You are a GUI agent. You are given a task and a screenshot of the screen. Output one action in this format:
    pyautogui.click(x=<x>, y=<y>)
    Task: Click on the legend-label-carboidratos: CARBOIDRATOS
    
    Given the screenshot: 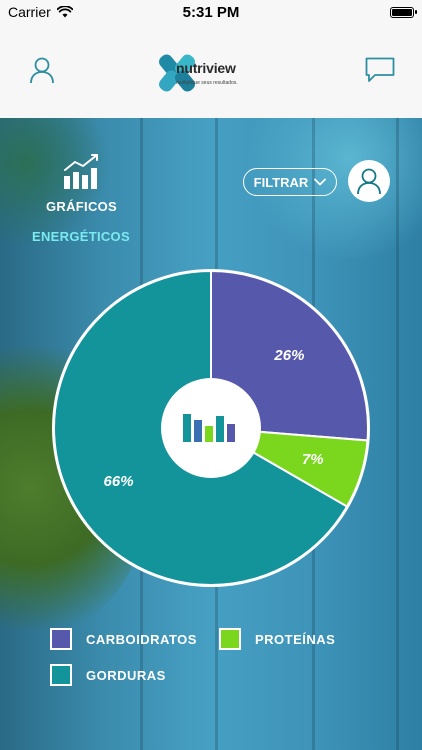 What is the action you would take?
    pyautogui.click(x=141, y=639)
    